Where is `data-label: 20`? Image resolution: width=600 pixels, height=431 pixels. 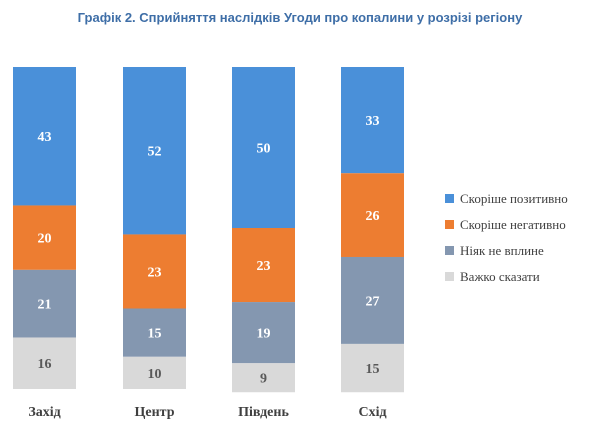
data-label: 20 is located at coordinates (45, 239).